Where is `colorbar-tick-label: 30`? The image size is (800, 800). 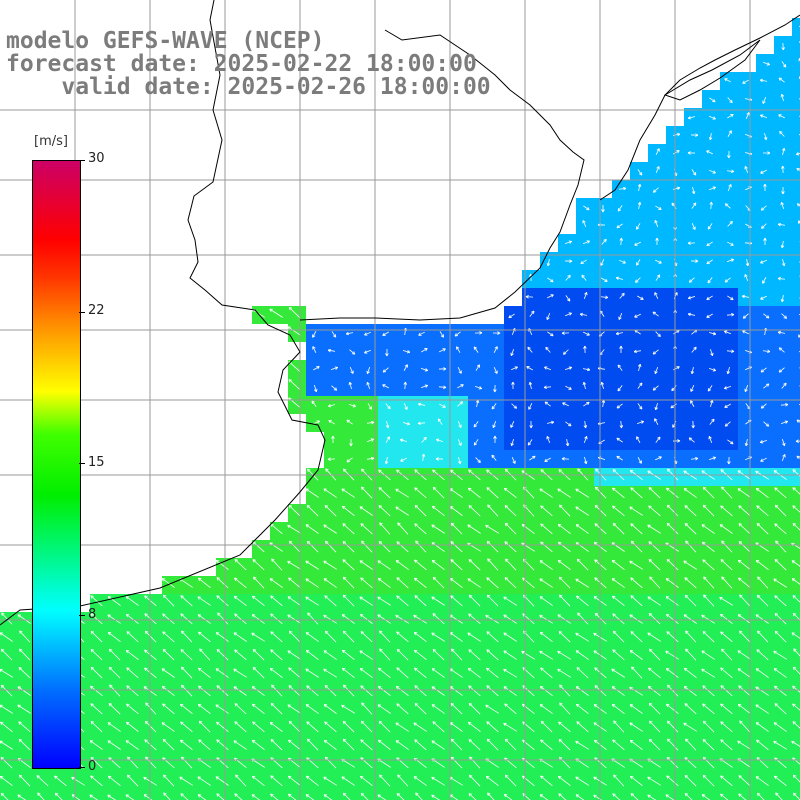 colorbar-tick-label: 30 is located at coordinates (96, 158).